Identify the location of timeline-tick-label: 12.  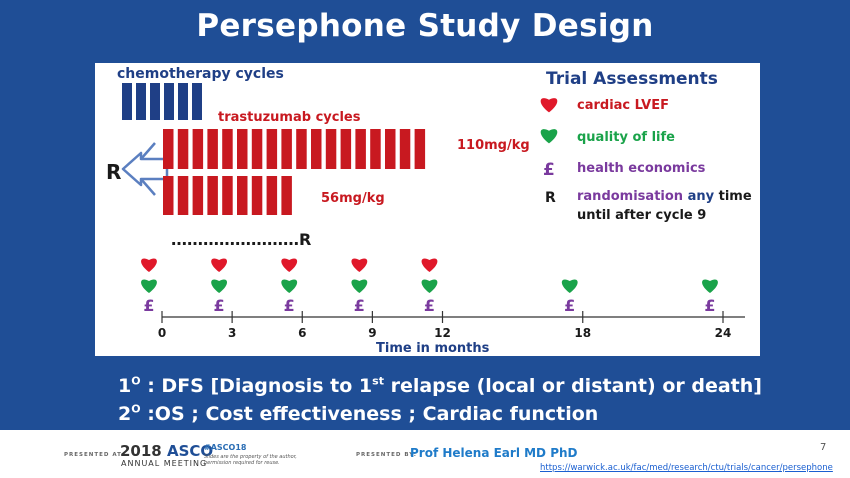
(442, 333).